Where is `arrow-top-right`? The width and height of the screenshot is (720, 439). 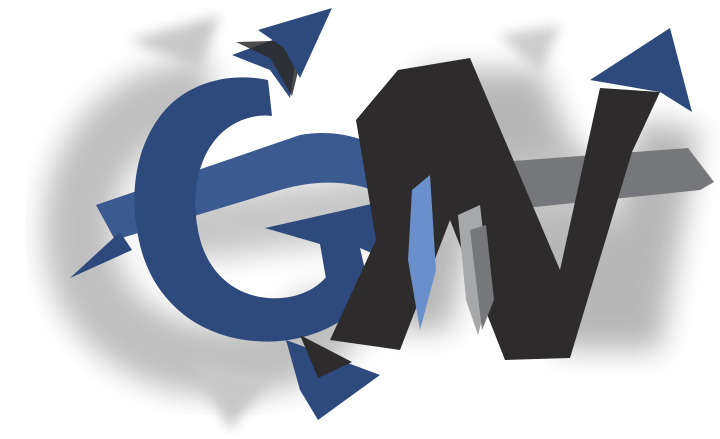 arrow-top-right is located at coordinates (641, 70).